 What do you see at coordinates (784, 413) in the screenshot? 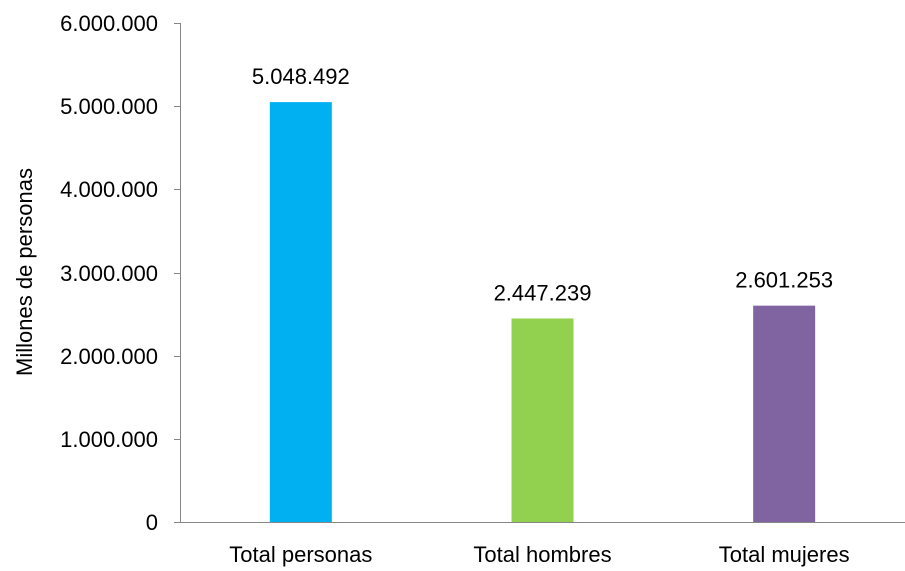
I see `bar-total-mujeres` at bounding box center [784, 413].